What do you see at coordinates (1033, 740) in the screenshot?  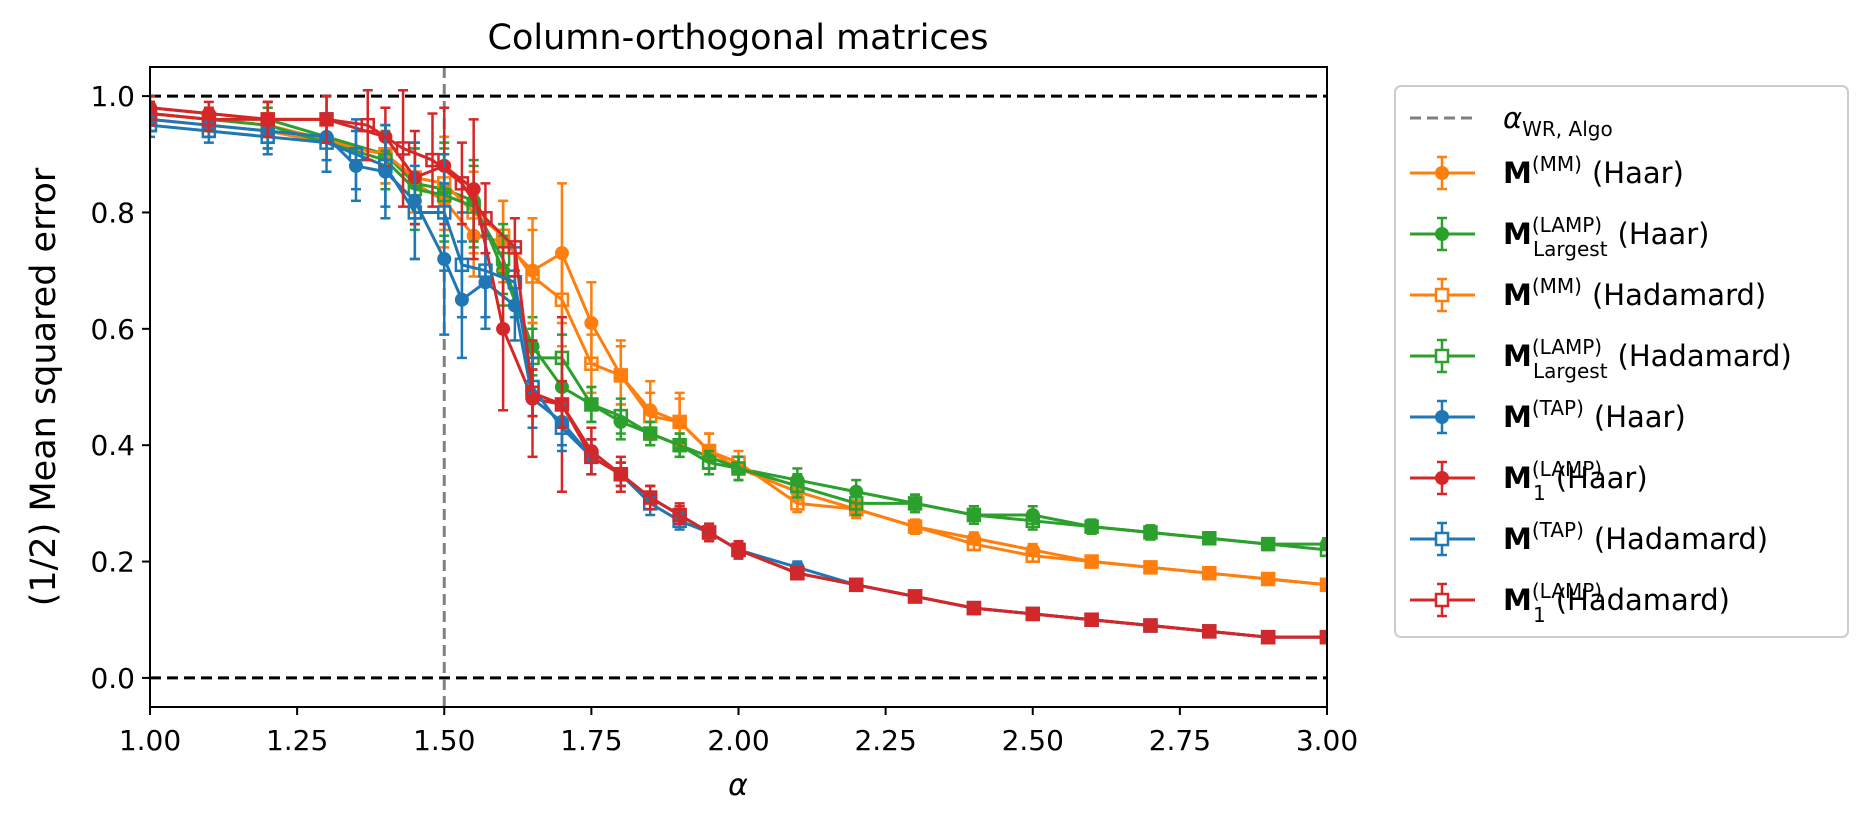 I see `x-tick-label: 2.50` at bounding box center [1033, 740].